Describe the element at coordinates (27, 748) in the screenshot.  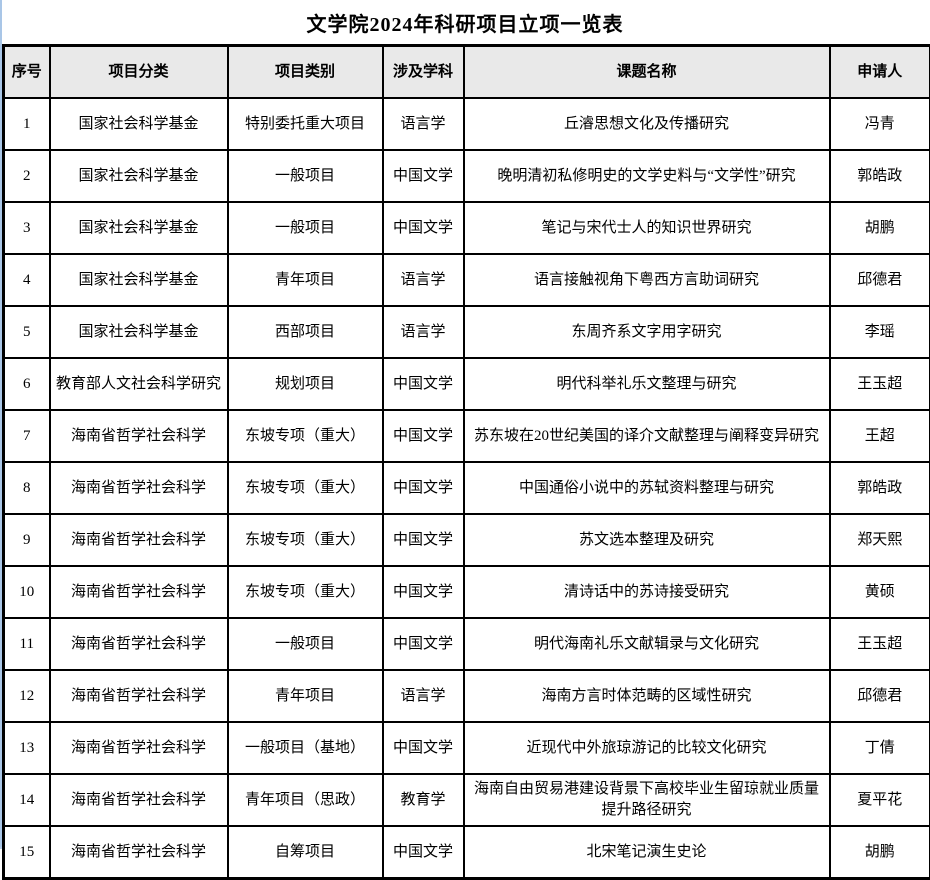
I see `row-number-cell: 13` at that location.